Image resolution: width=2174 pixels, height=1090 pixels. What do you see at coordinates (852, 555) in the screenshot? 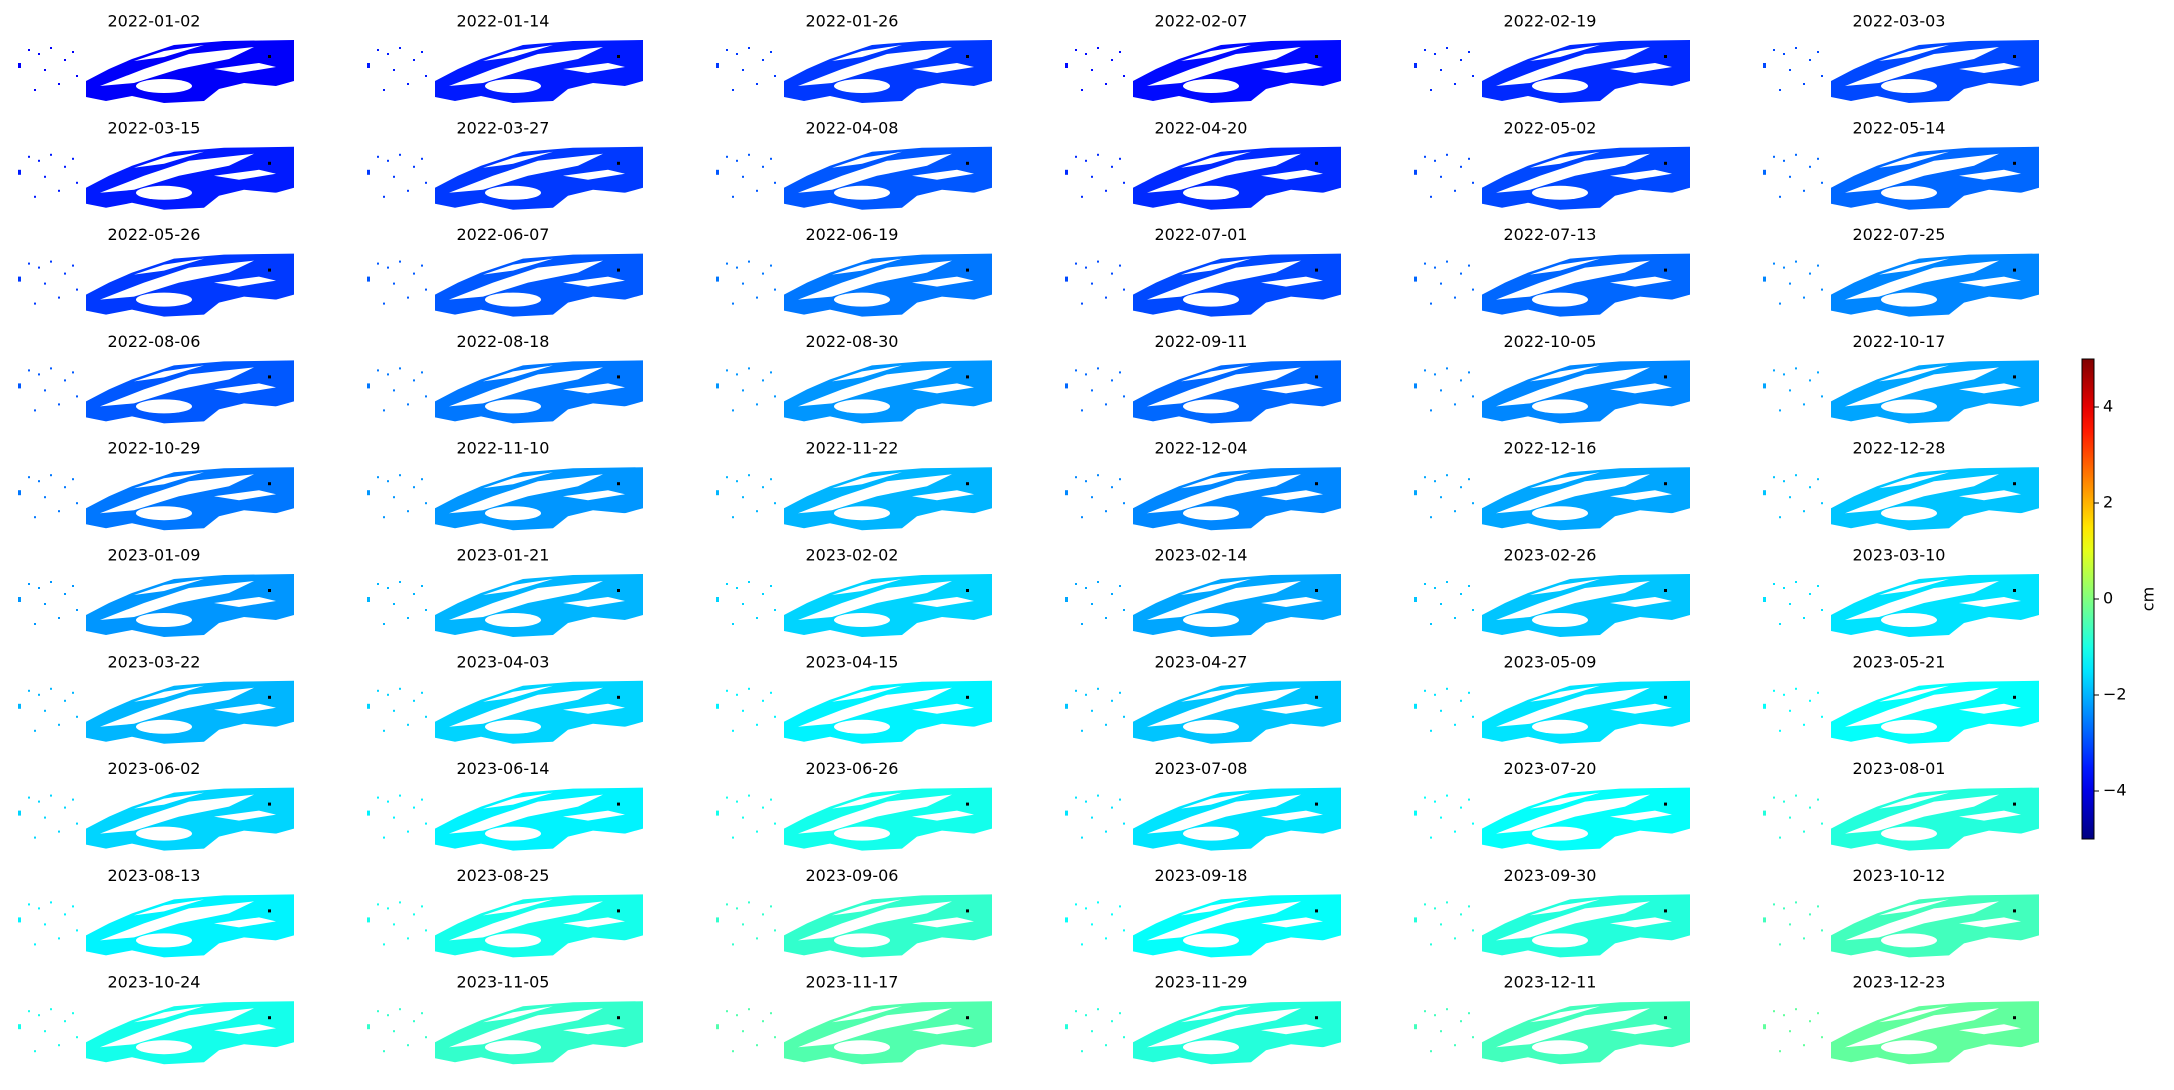
I see `panel-title: 2023-02-02` at bounding box center [852, 555].